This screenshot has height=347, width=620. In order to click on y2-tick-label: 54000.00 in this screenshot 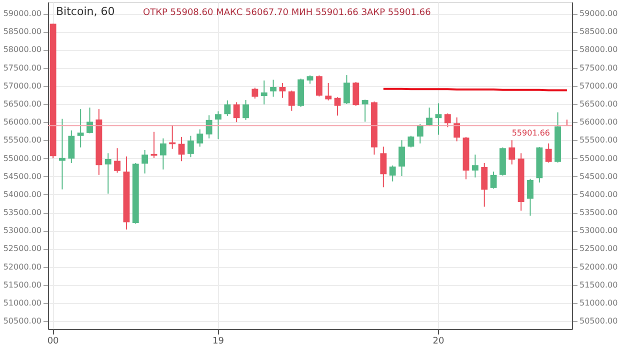, I will do `click(599, 194)`.